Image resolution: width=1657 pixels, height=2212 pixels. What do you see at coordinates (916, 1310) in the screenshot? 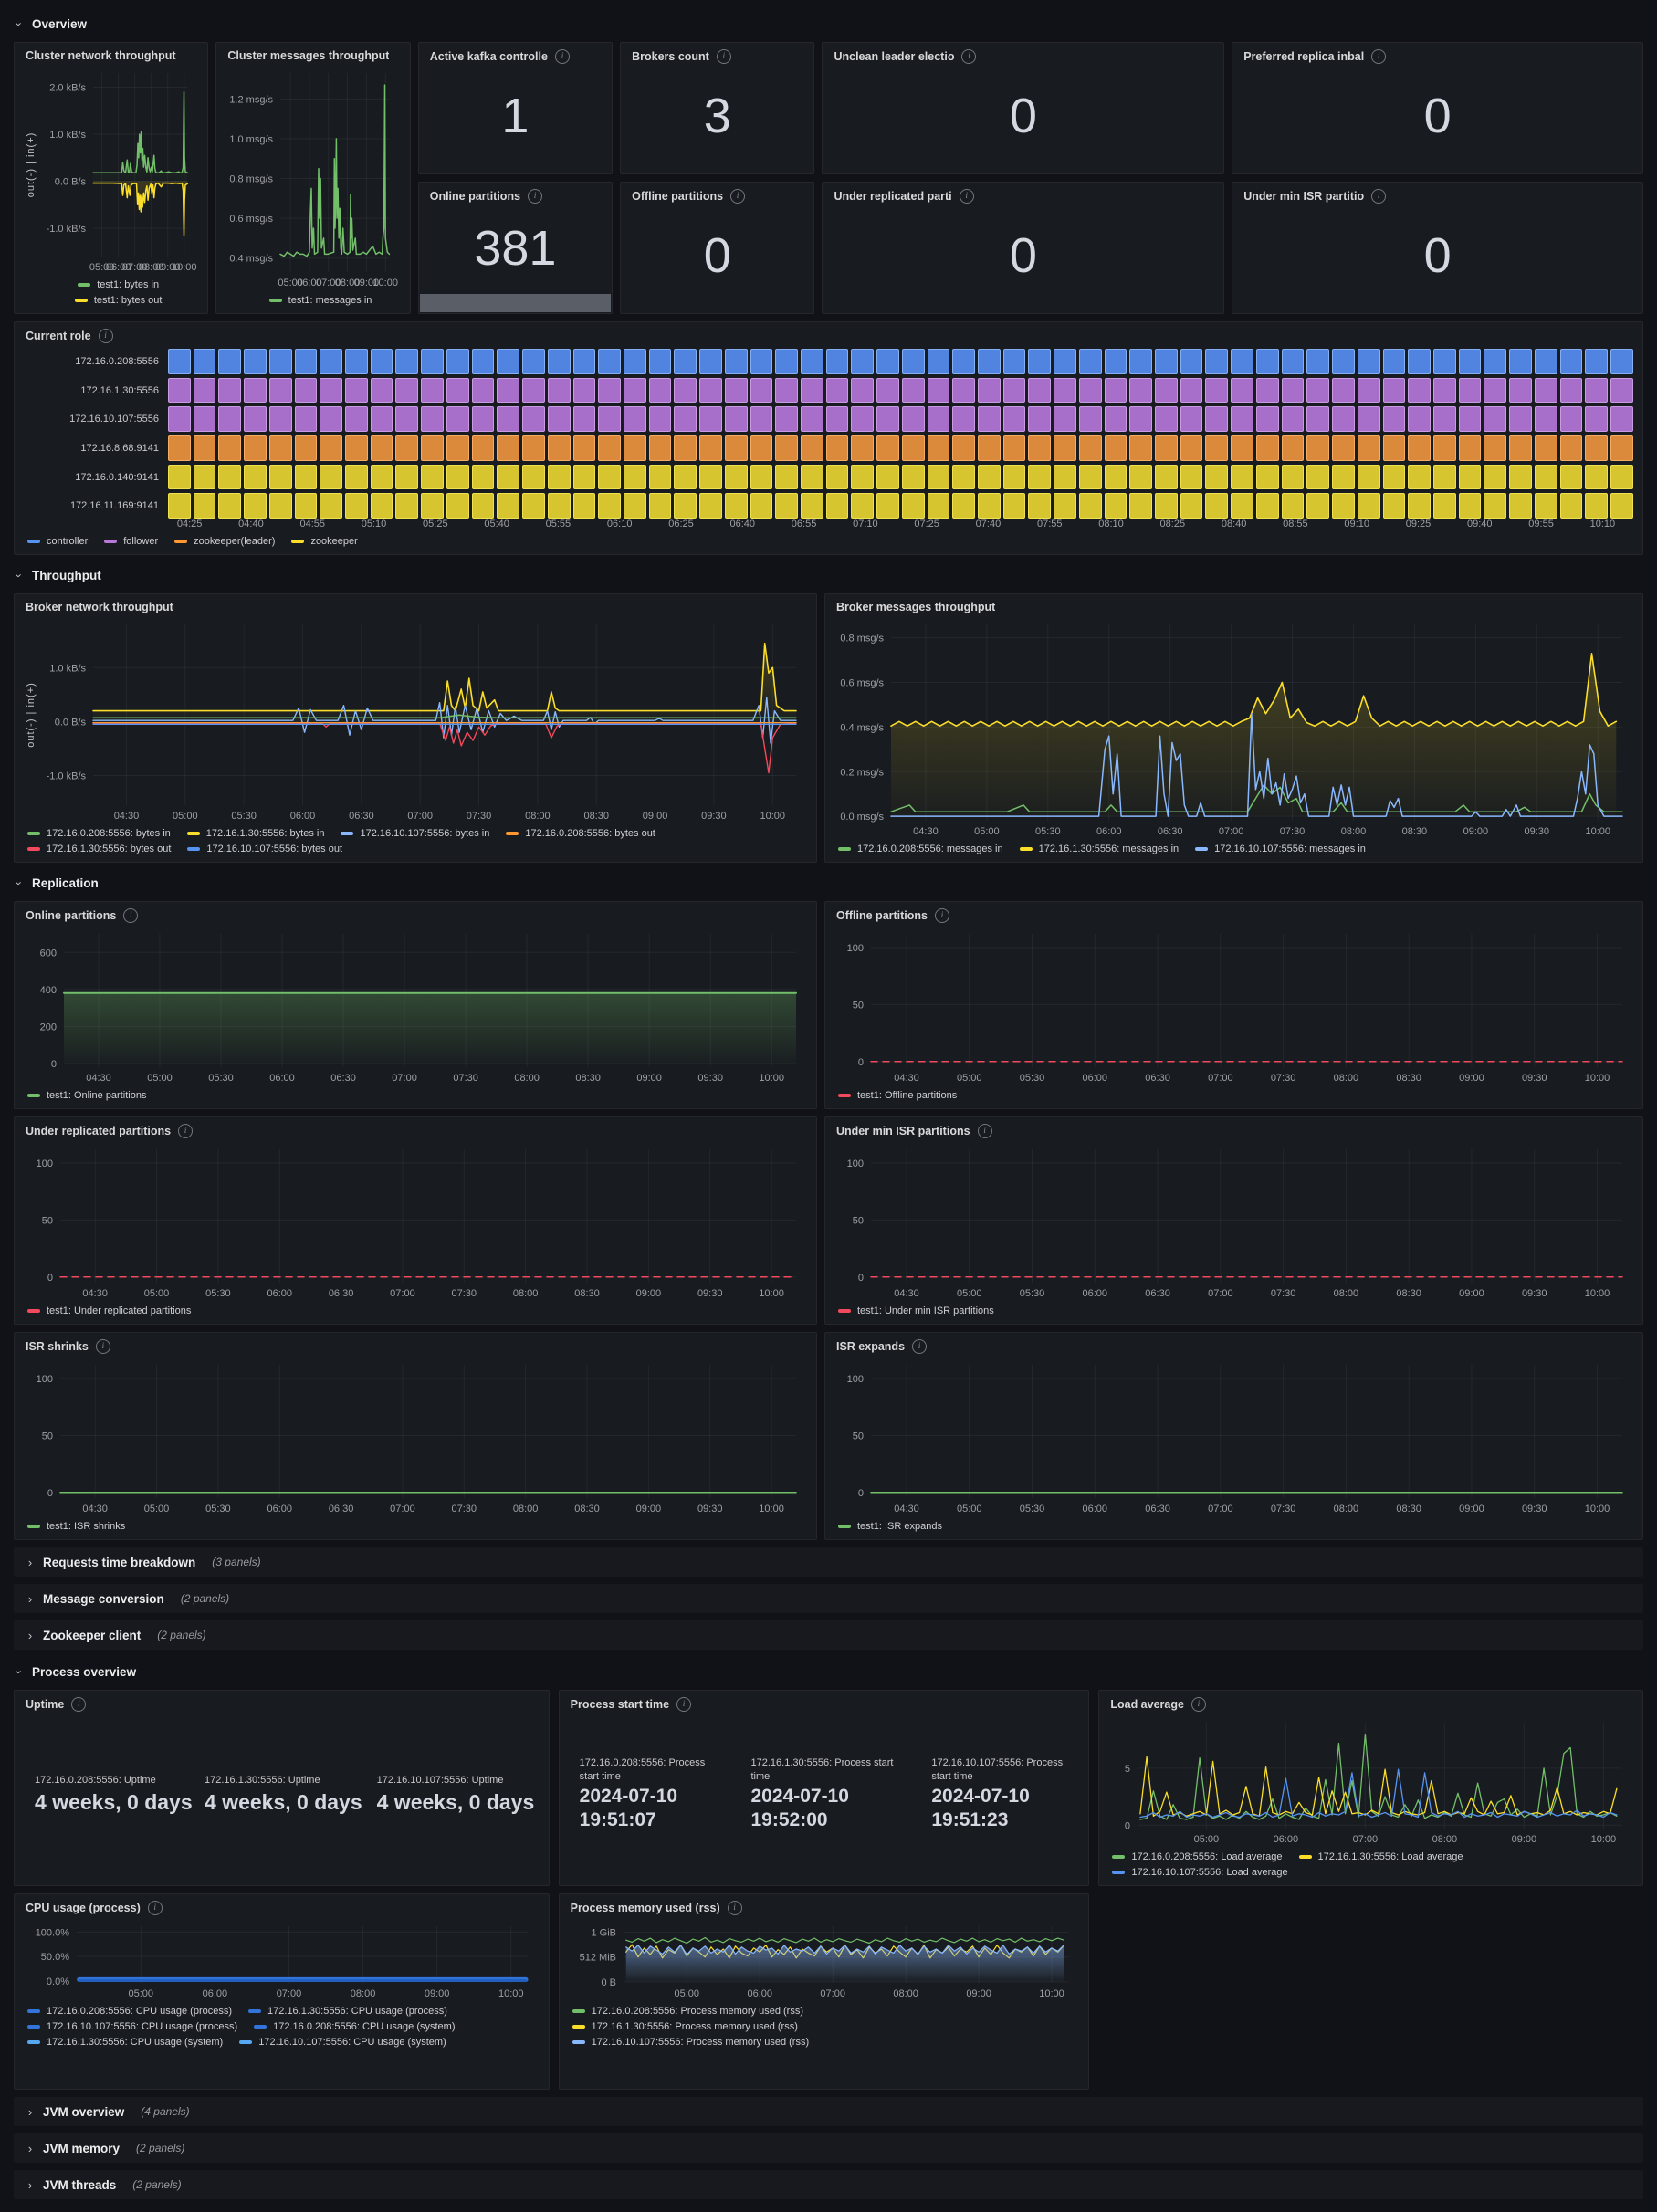
I see `legend-item: test1: Under min ISR partitions` at bounding box center [916, 1310].